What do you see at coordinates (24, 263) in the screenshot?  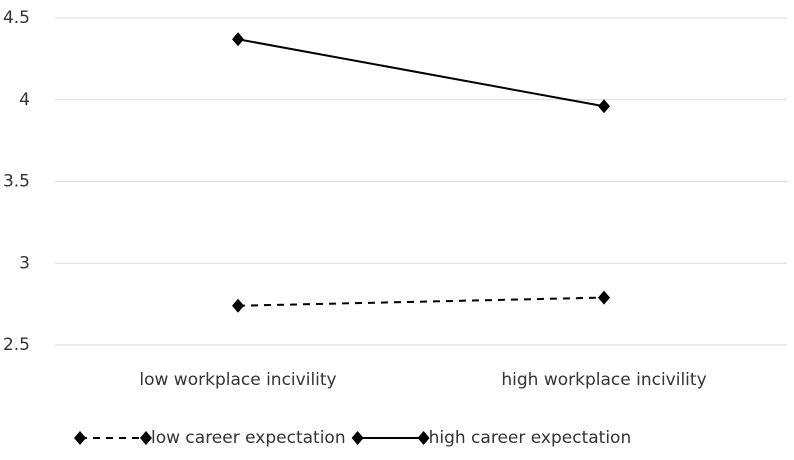 I see `y-tick-label: 3` at bounding box center [24, 263].